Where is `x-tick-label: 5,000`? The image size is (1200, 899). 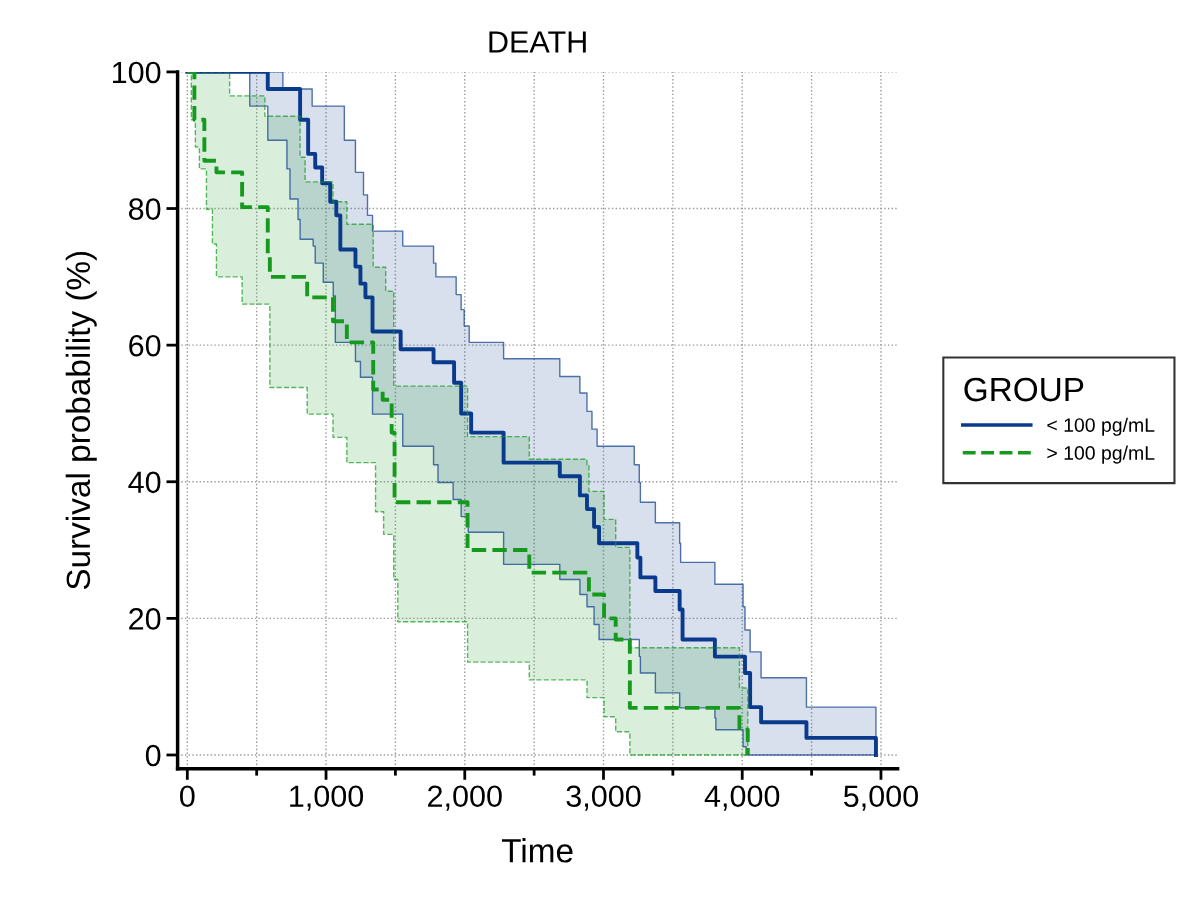 x-tick-label: 5,000 is located at coordinates (880, 798).